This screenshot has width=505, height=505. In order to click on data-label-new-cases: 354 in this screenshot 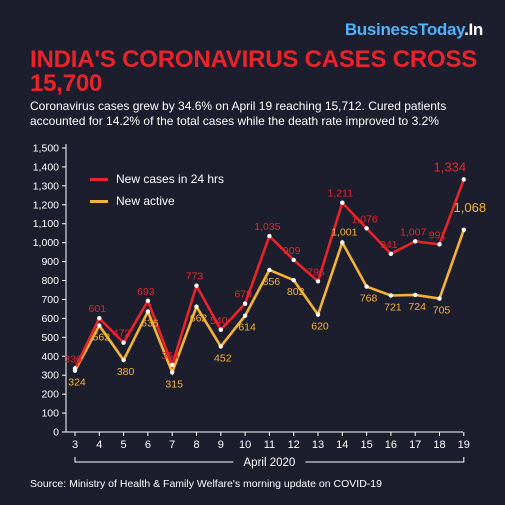, I will do `click(170, 356)`.